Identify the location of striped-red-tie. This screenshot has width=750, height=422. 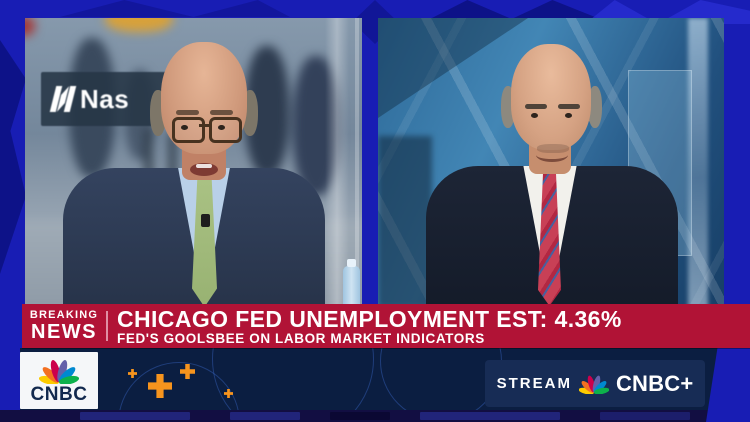
(549, 239).